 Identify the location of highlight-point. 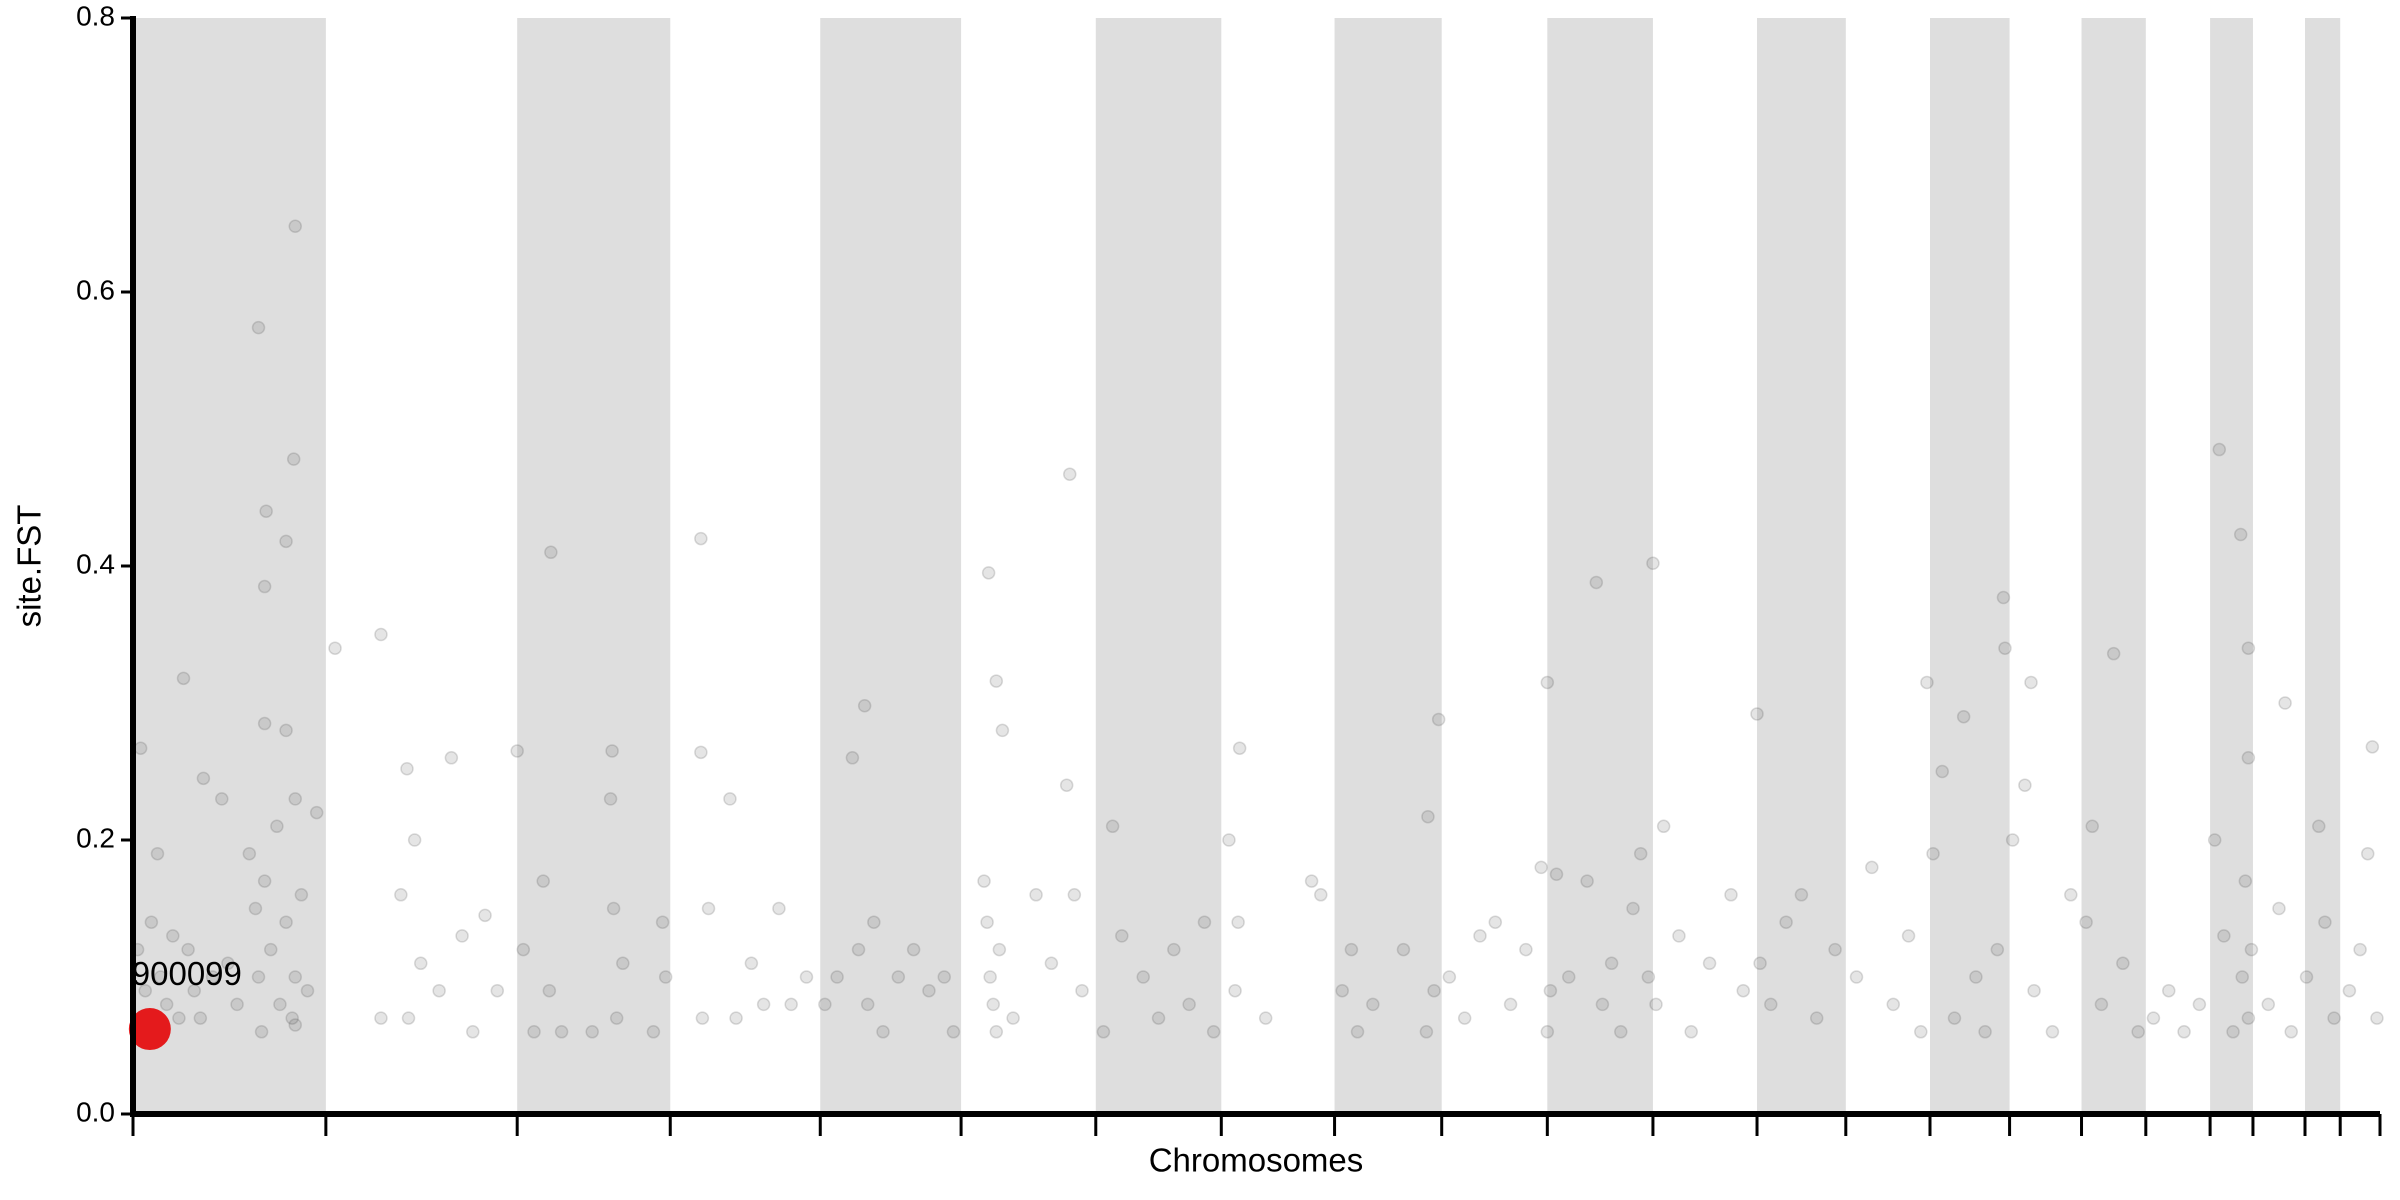
(149, 1029).